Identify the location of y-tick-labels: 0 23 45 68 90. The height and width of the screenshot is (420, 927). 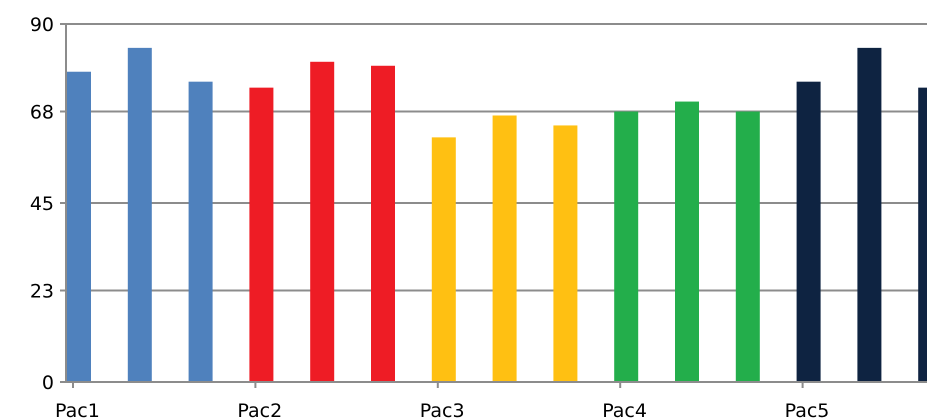
(42, 204).